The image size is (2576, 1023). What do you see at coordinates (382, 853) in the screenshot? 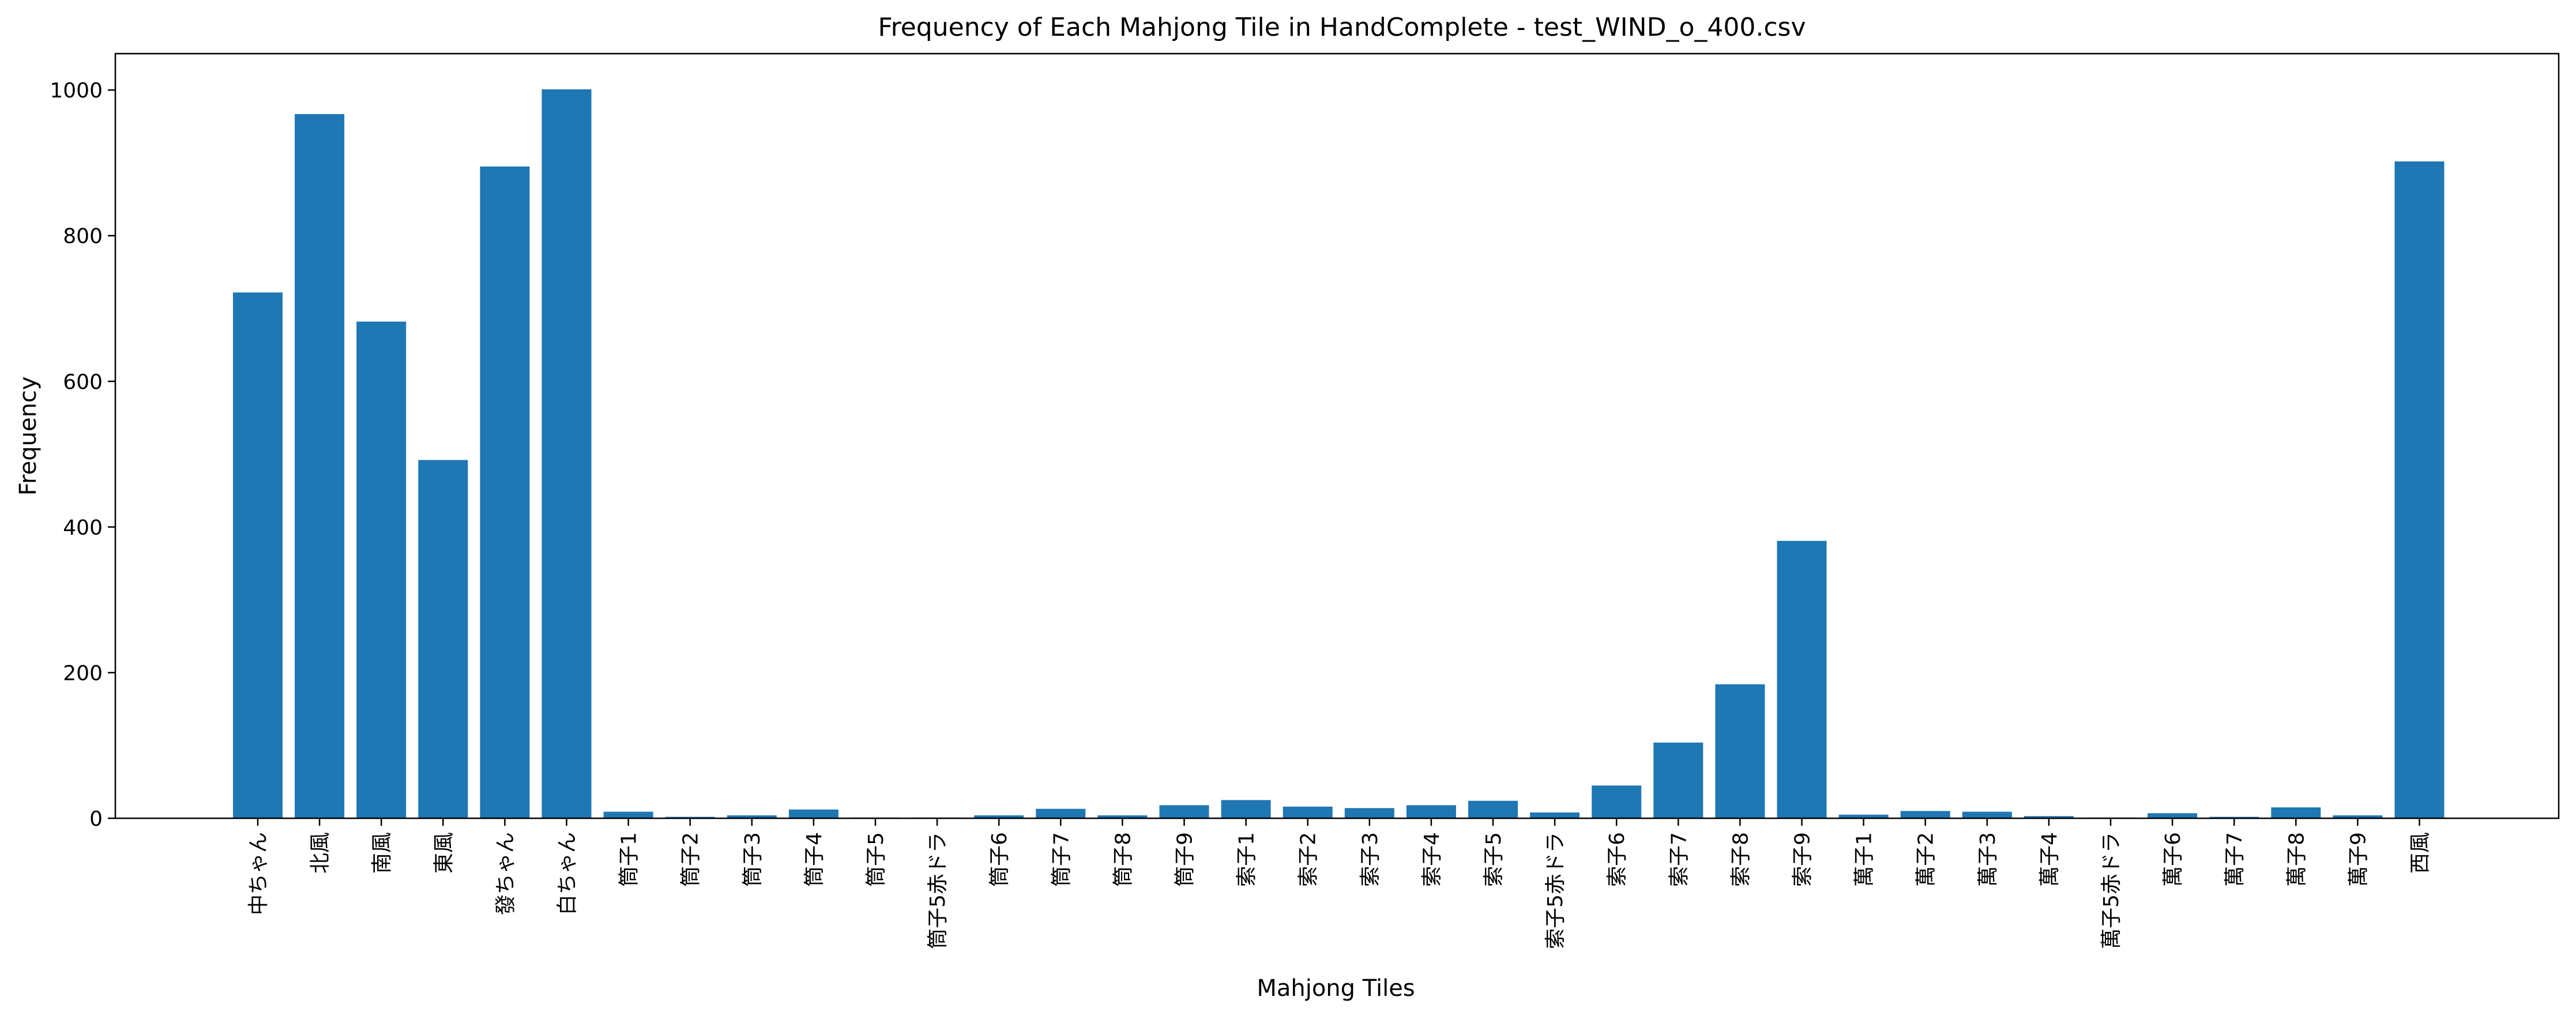
I see `x-tick-label: 南風` at bounding box center [382, 853].